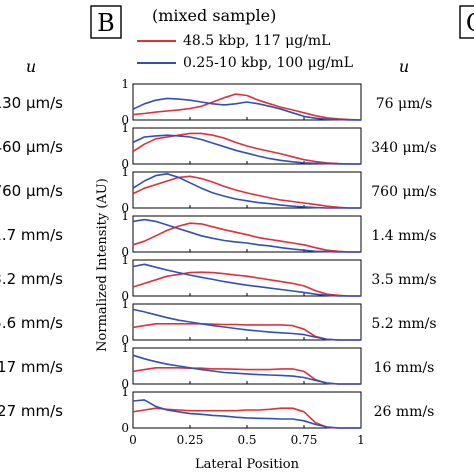 Image resolution: width=474 pixels, height=474 pixels. I want to click on left-speed-label: 760 μm/s, so click(31, 191).